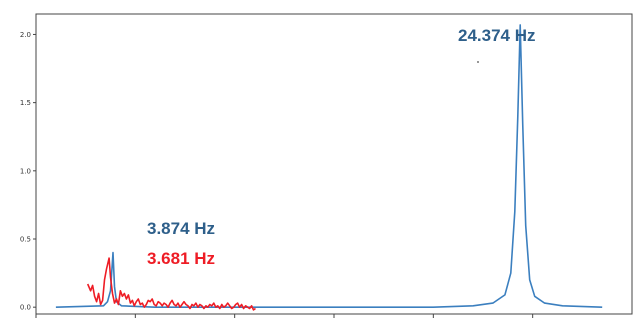 The width and height of the screenshot is (640, 325). What do you see at coordinates (284, 316) in the screenshot?
I see `x-axis` at bounding box center [284, 316].